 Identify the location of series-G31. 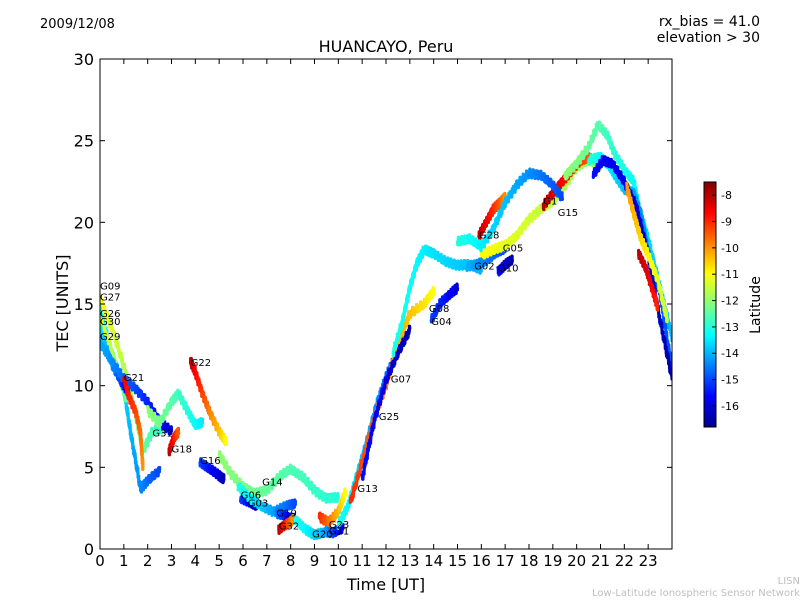
(175, 409).